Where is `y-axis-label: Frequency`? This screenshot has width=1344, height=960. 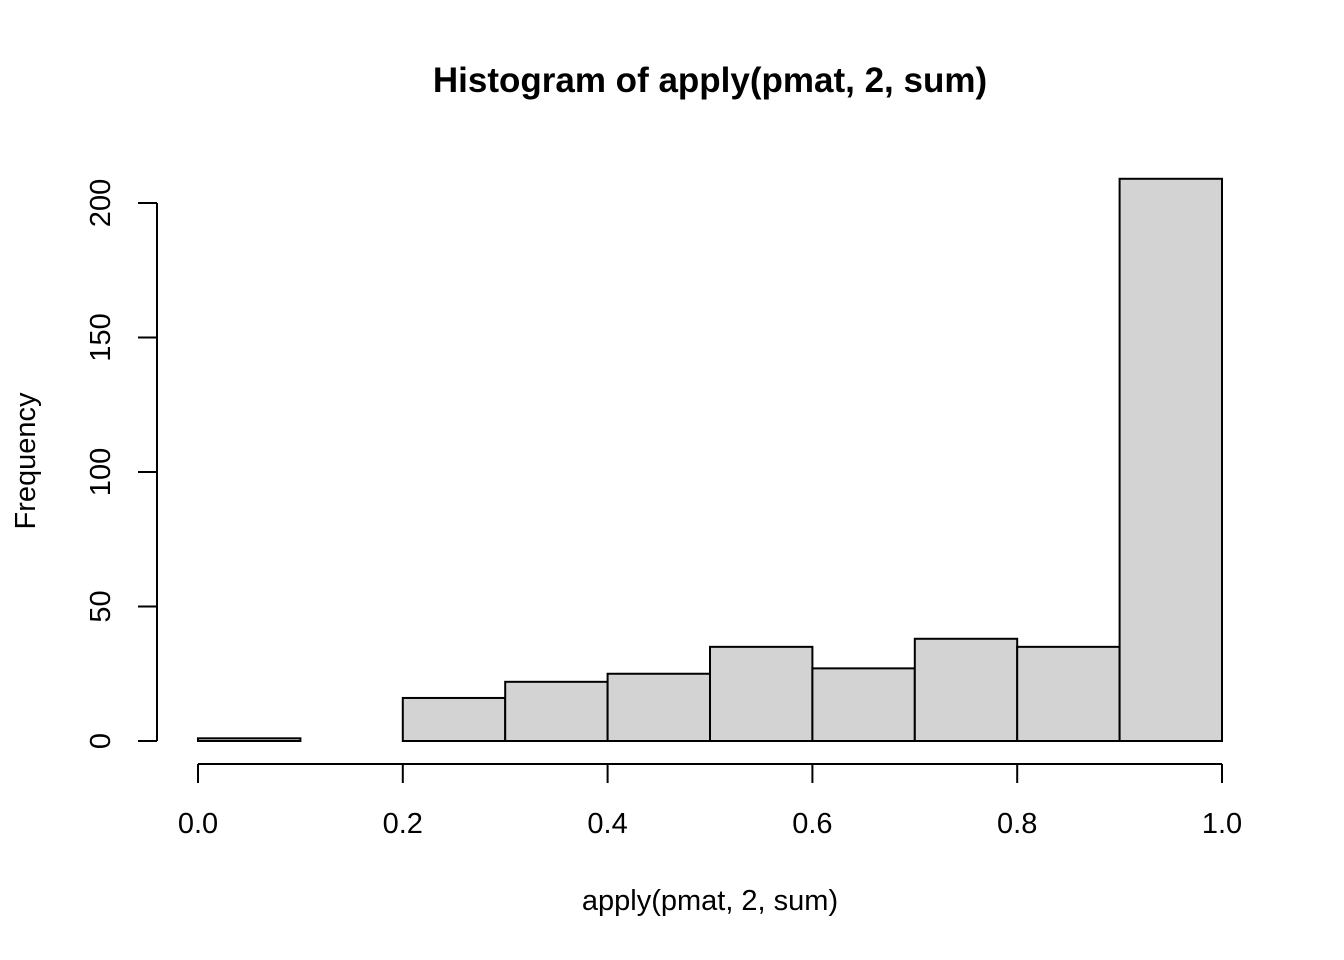 y-axis-label: Frequency is located at coordinates (26, 461).